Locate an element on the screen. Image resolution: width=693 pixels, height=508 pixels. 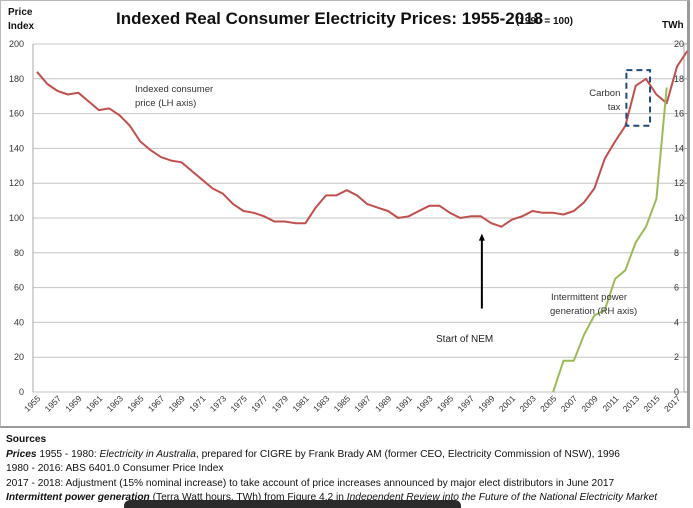
right-tick-label: 2 is located at coordinates (676, 357).